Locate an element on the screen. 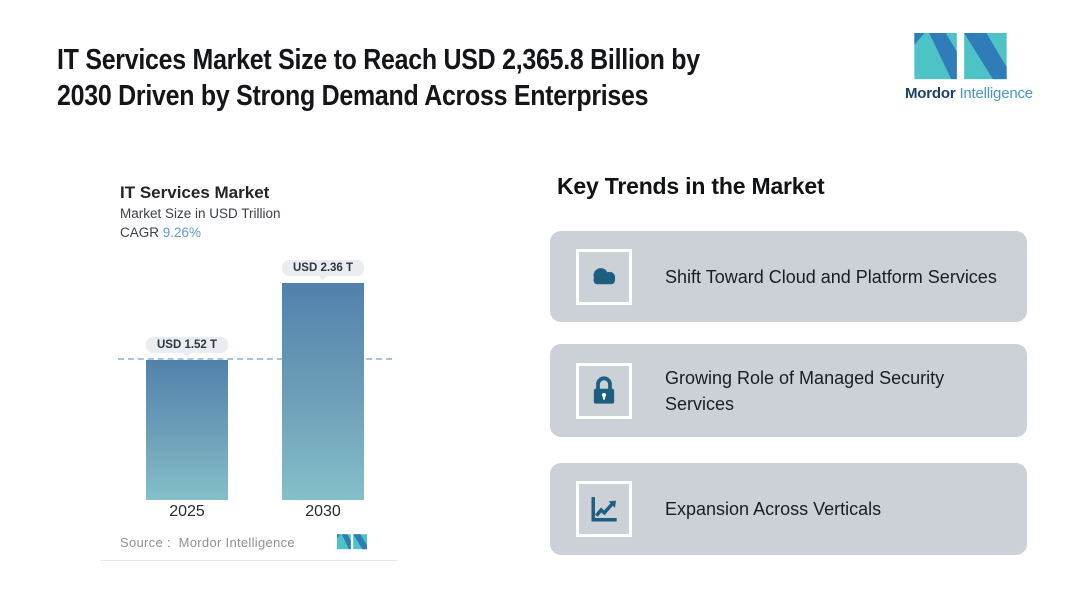 This screenshot has width=1081, height=592. trend-card-text: Shift Toward Cloud and Platform Services is located at coordinates (831, 276).